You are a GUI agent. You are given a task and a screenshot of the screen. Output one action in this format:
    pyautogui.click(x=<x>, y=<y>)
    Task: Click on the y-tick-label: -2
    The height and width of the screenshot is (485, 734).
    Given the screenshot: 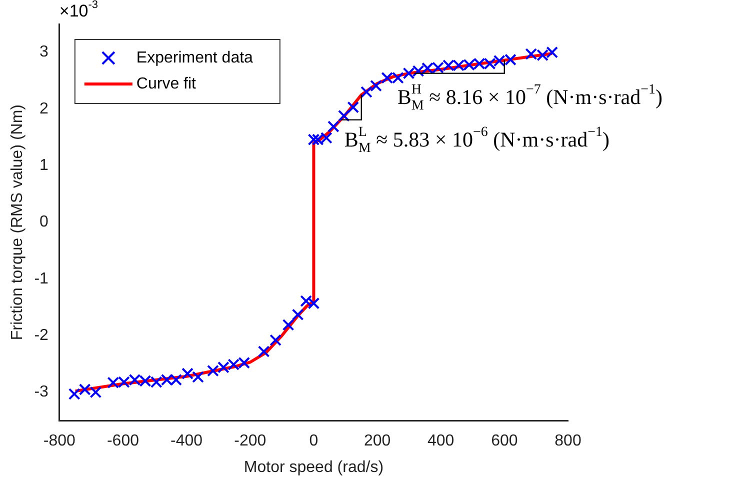 What is the action you would take?
    pyautogui.click(x=41, y=335)
    